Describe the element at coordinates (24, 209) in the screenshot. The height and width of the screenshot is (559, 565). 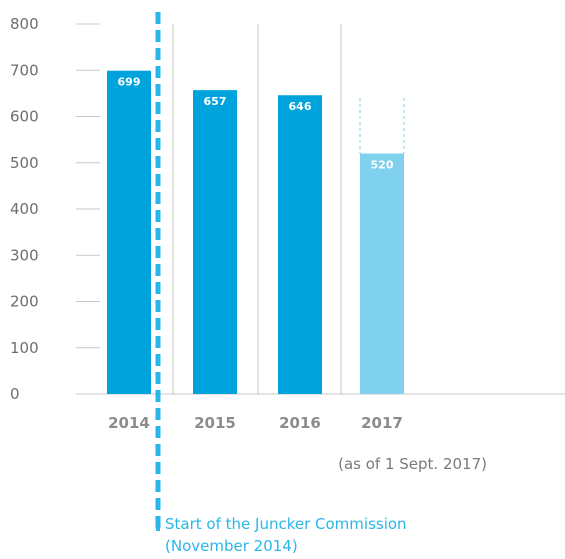
I see `y-tick-label-400: 400` at that location.